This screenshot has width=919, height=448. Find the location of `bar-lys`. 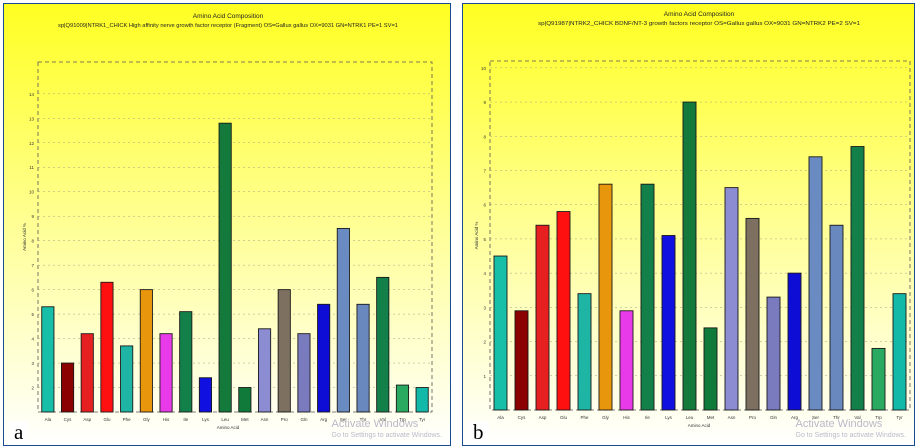

bar-lys is located at coordinates (668, 323).